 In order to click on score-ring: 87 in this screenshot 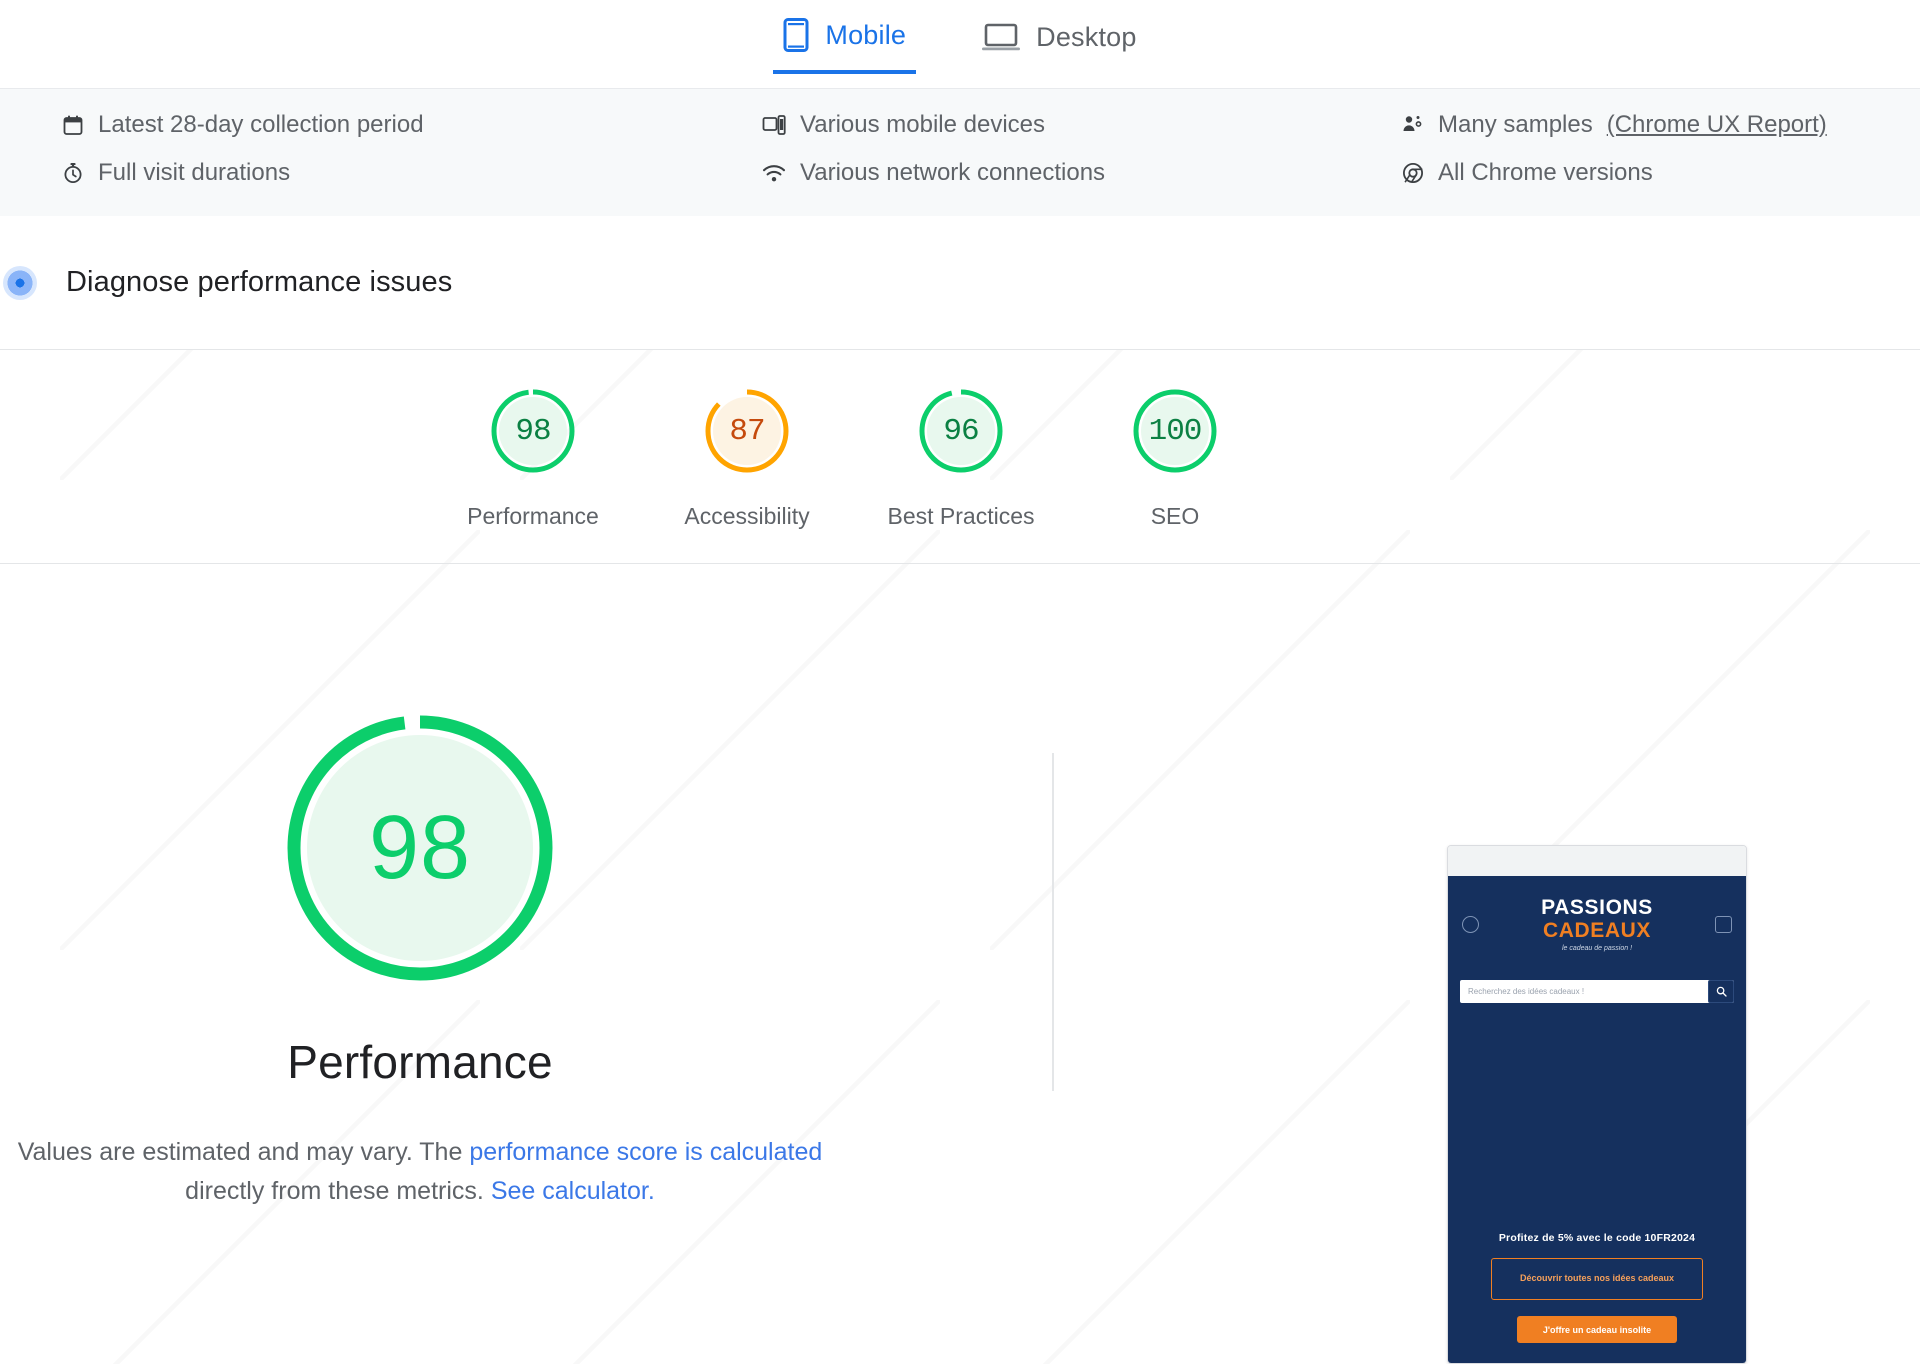, I will do `click(747, 431)`.